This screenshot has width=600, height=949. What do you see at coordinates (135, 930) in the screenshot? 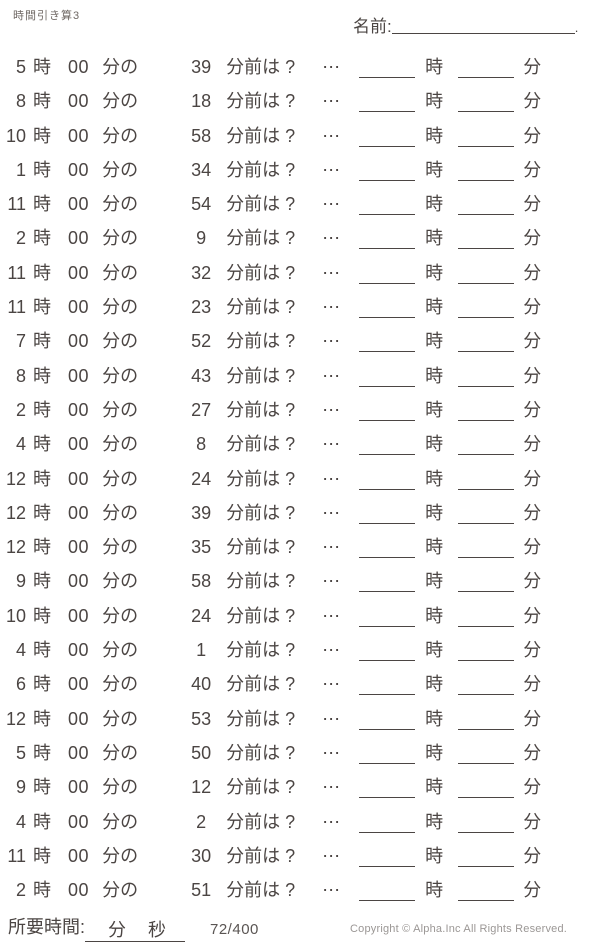
I see `elapsed-time-input-line: 分秒` at bounding box center [135, 930].